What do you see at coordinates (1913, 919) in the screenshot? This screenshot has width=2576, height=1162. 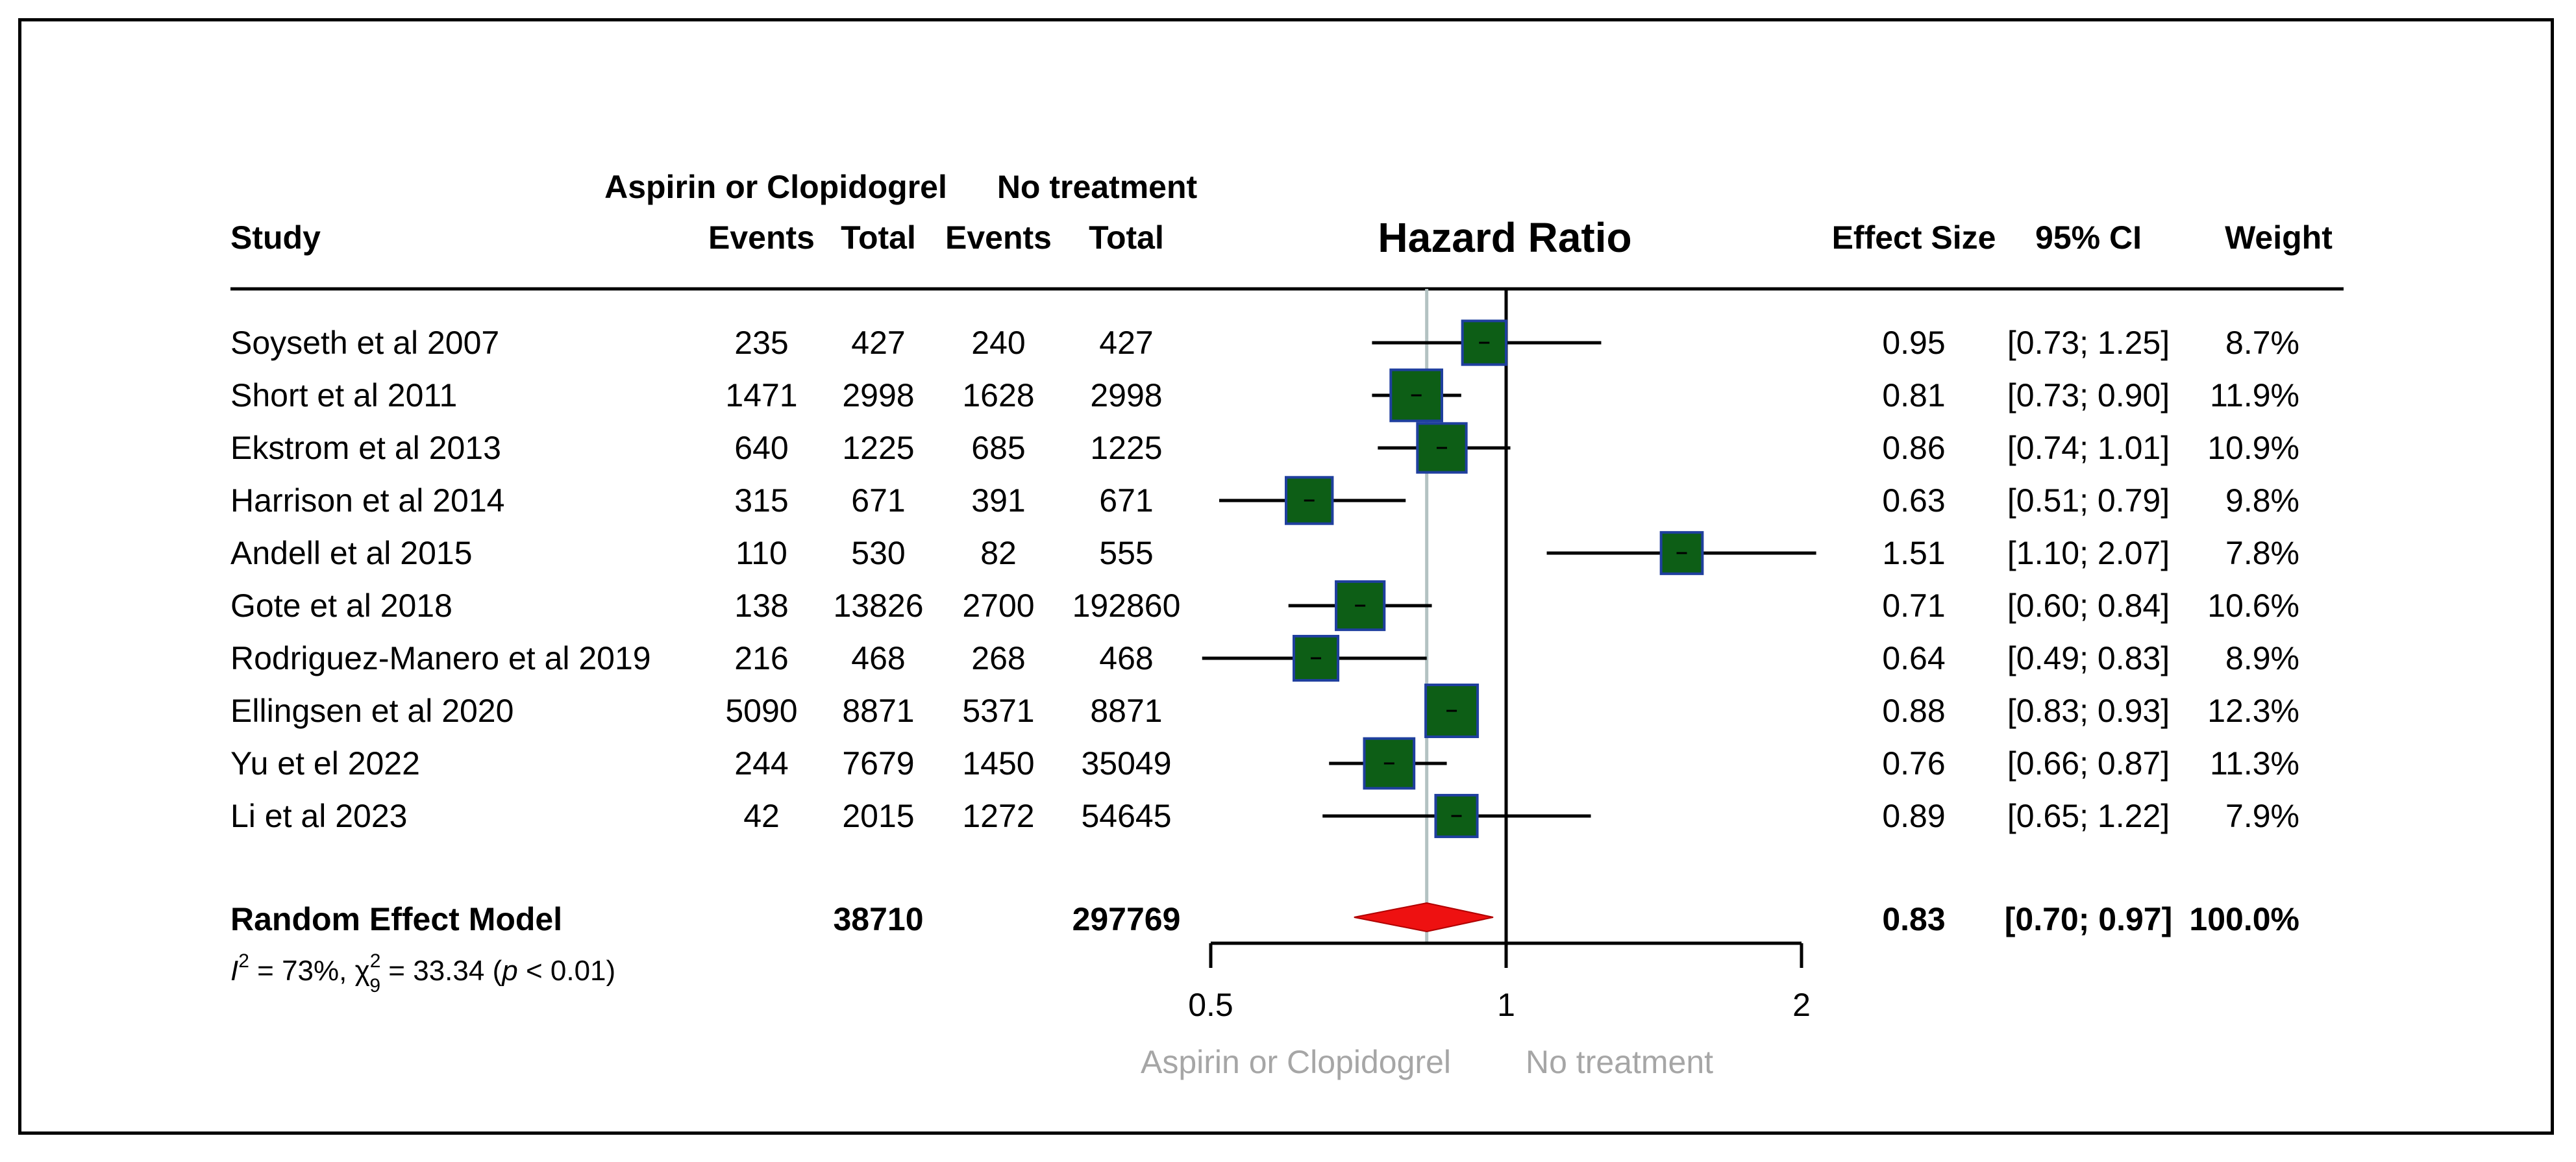 I see `pooled-effect-size: 0.83` at bounding box center [1913, 919].